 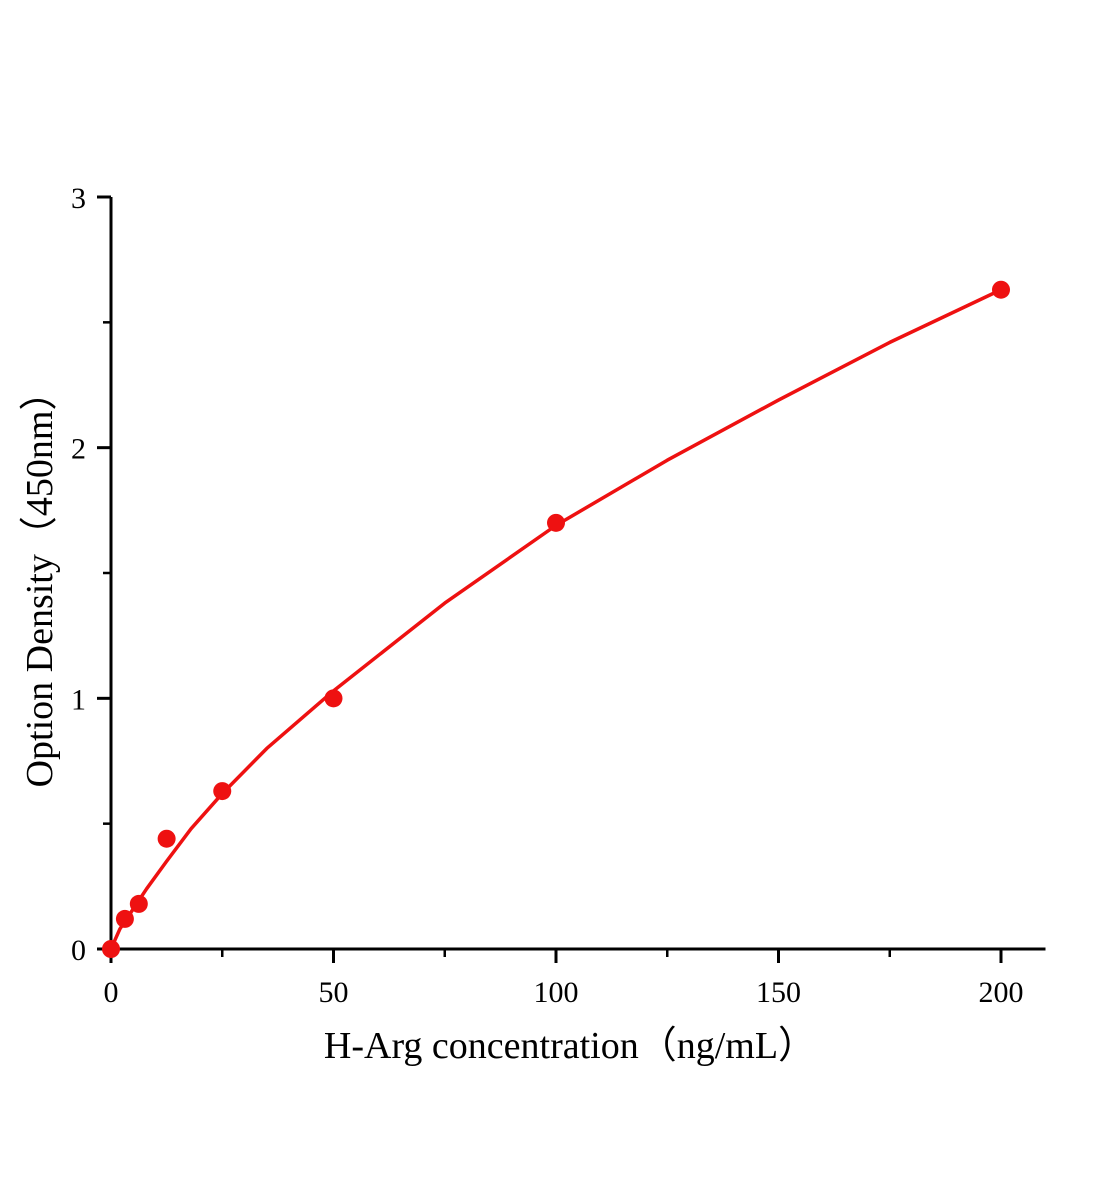 What do you see at coordinates (78, 950) in the screenshot?
I see `y-tick-label: 0` at bounding box center [78, 950].